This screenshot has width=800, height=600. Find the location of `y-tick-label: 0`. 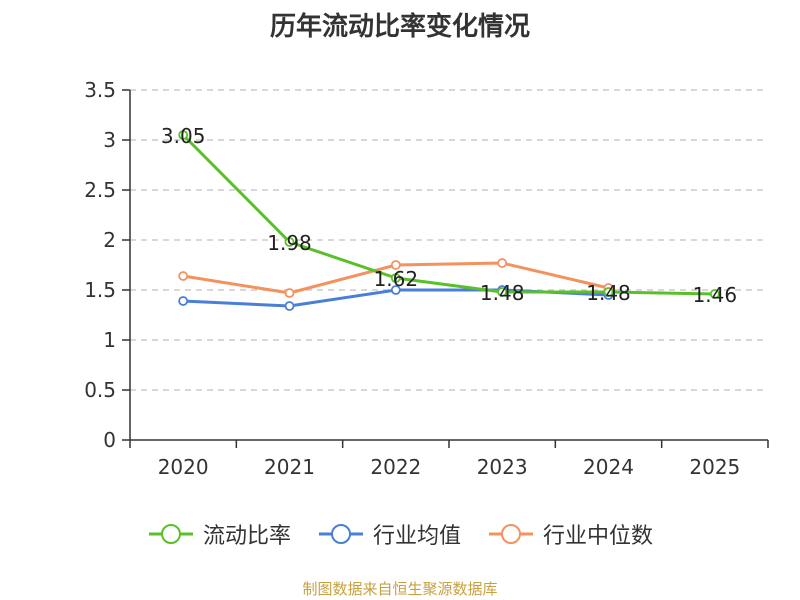

y-tick-label: 0 is located at coordinates (109, 440).